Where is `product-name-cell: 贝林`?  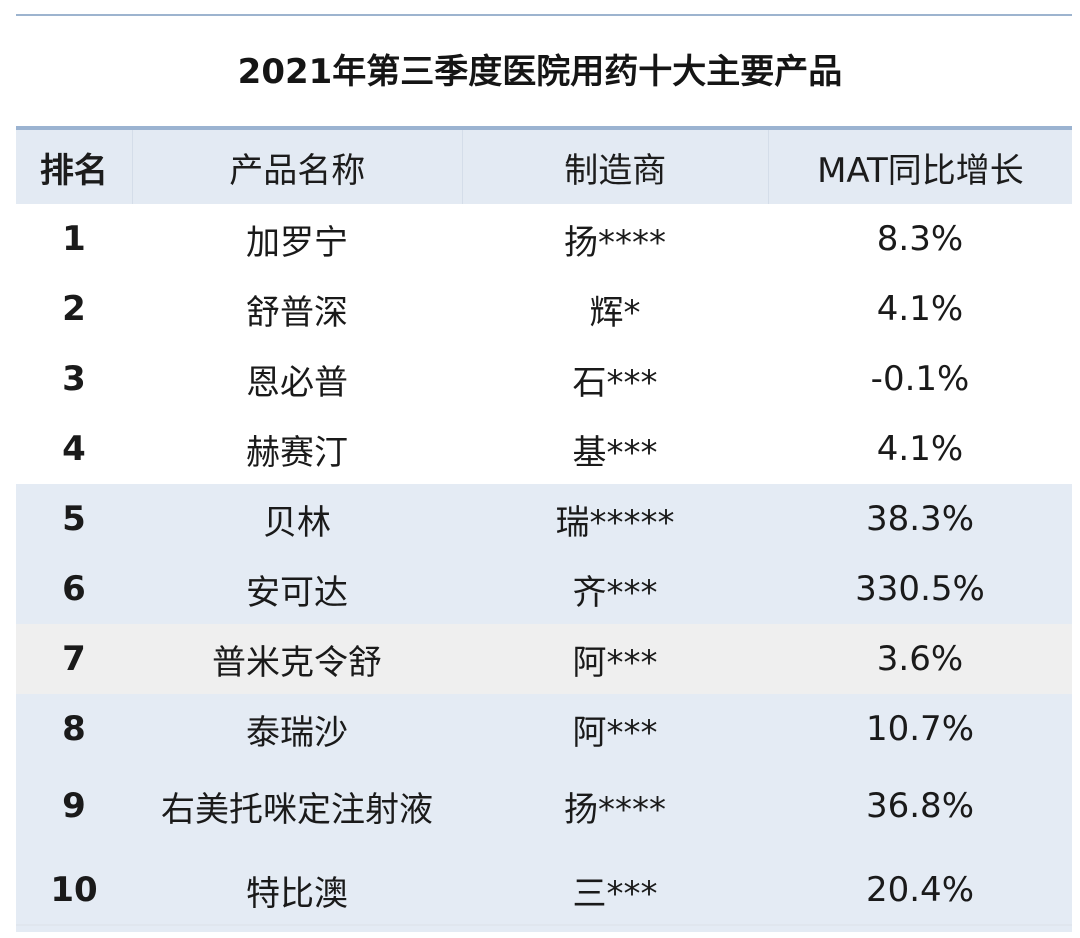
product-name-cell: 贝林 is located at coordinates (297, 522).